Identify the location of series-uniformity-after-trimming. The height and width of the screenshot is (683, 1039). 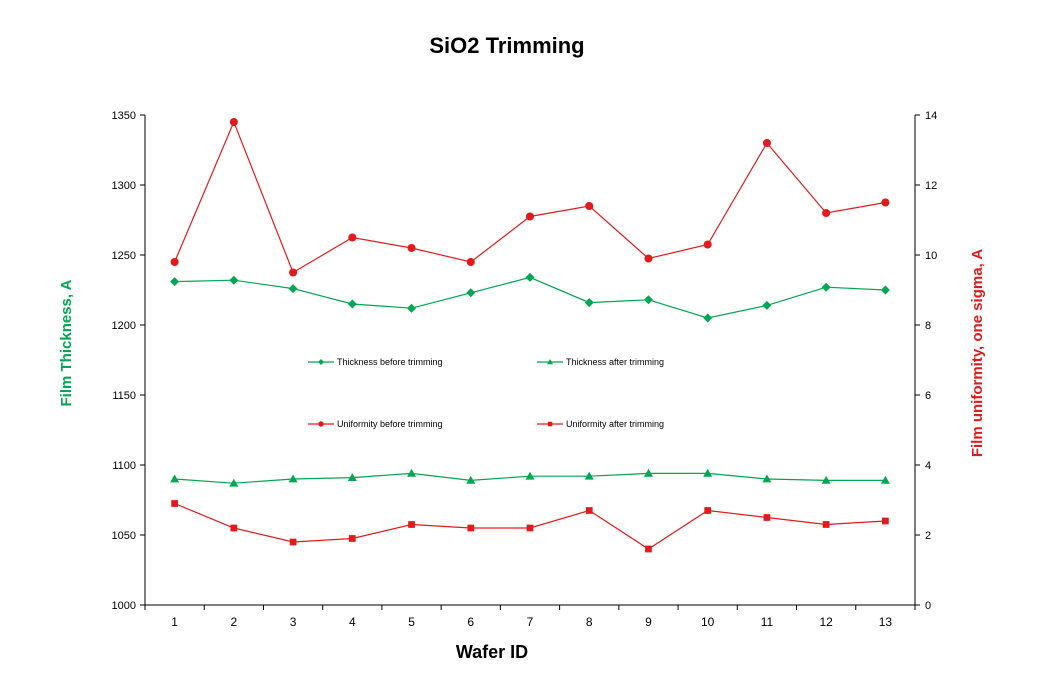
(530, 526).